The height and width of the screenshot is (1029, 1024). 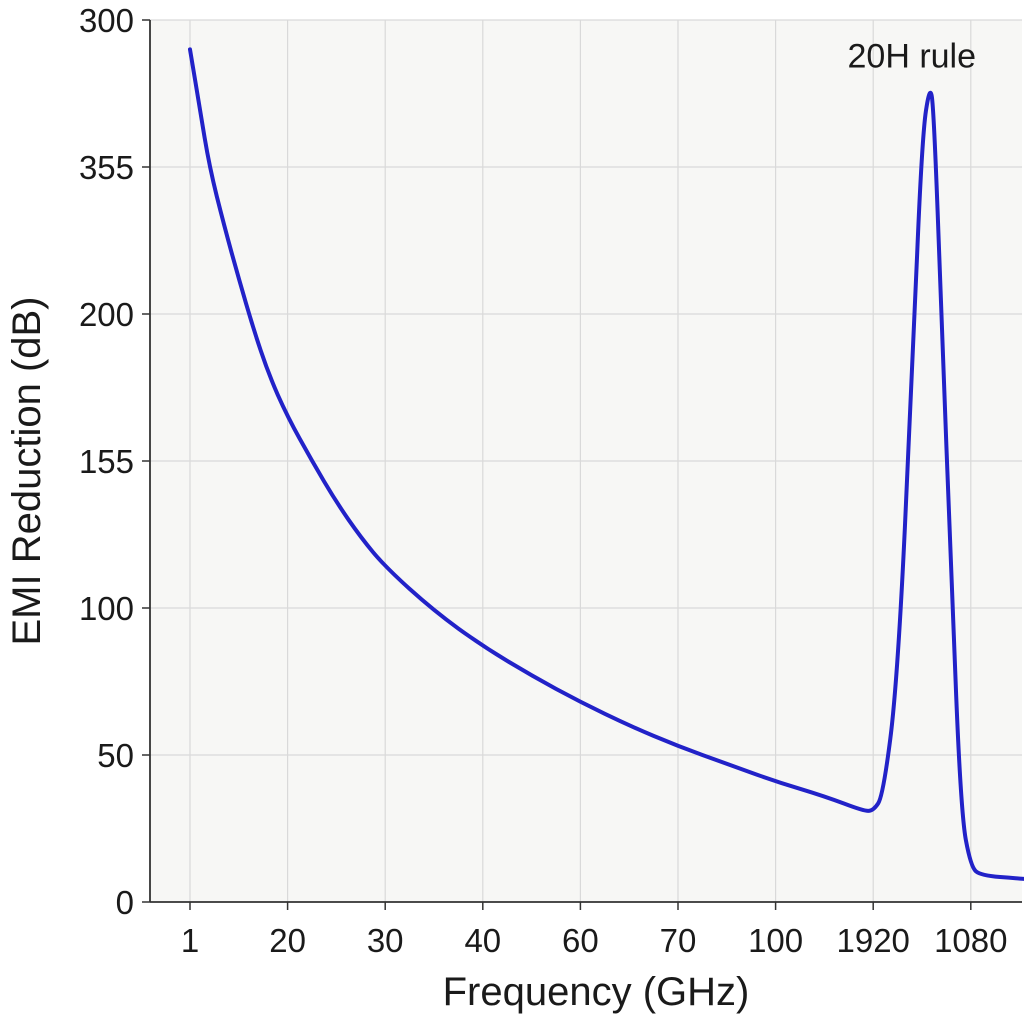 I want to click on x-tick-label: 30, so click(x=385, y=940).